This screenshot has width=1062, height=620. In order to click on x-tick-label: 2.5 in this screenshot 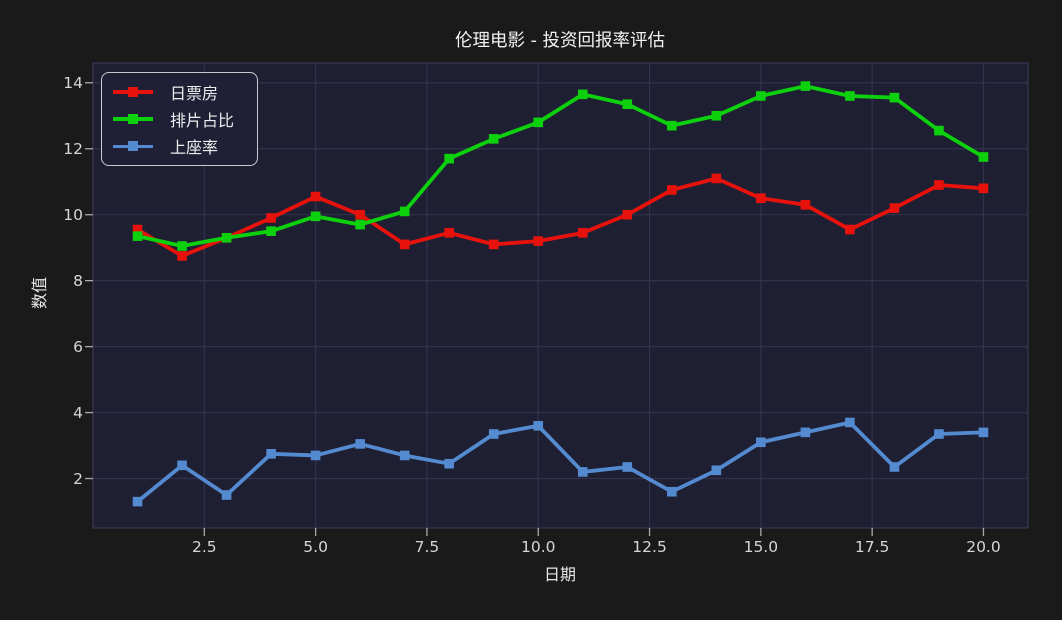, I will do `click(204, 547)`.